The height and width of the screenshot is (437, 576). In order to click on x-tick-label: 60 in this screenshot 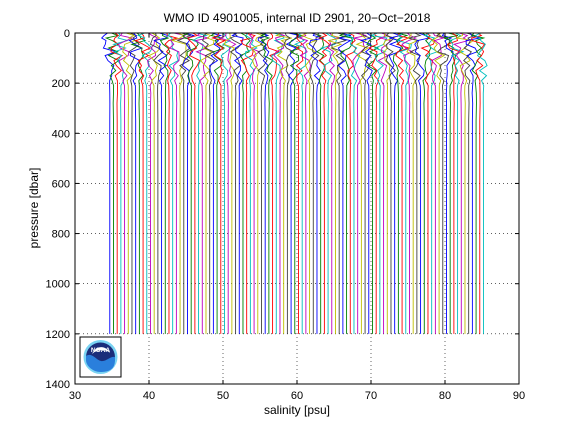, I will do `click(297, 396)`.